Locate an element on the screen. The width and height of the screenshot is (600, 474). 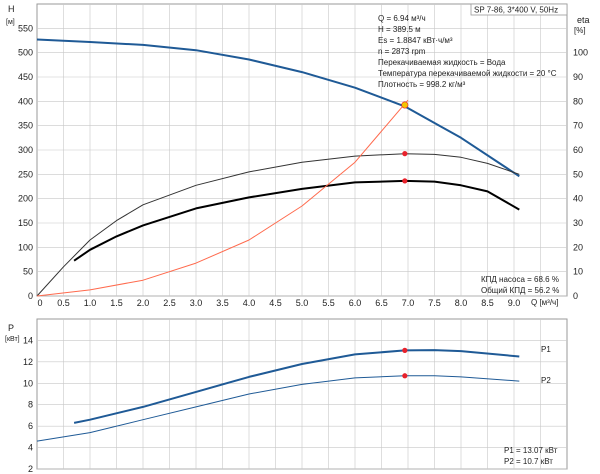
power-note: P1 = 13.07 кВт P2 = 10.7 кВт is located at coordinates (531, 456).